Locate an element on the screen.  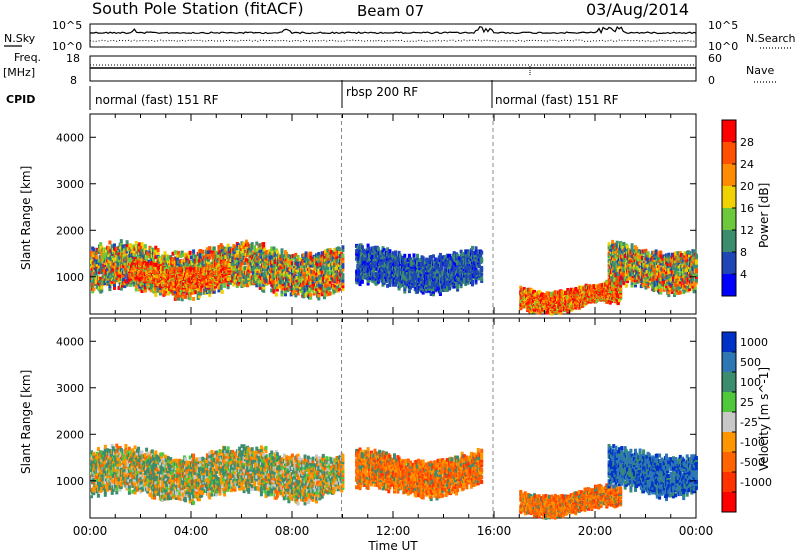
cpid-segment-2: rbsp 200 RF is located at coordinates (382, 92).